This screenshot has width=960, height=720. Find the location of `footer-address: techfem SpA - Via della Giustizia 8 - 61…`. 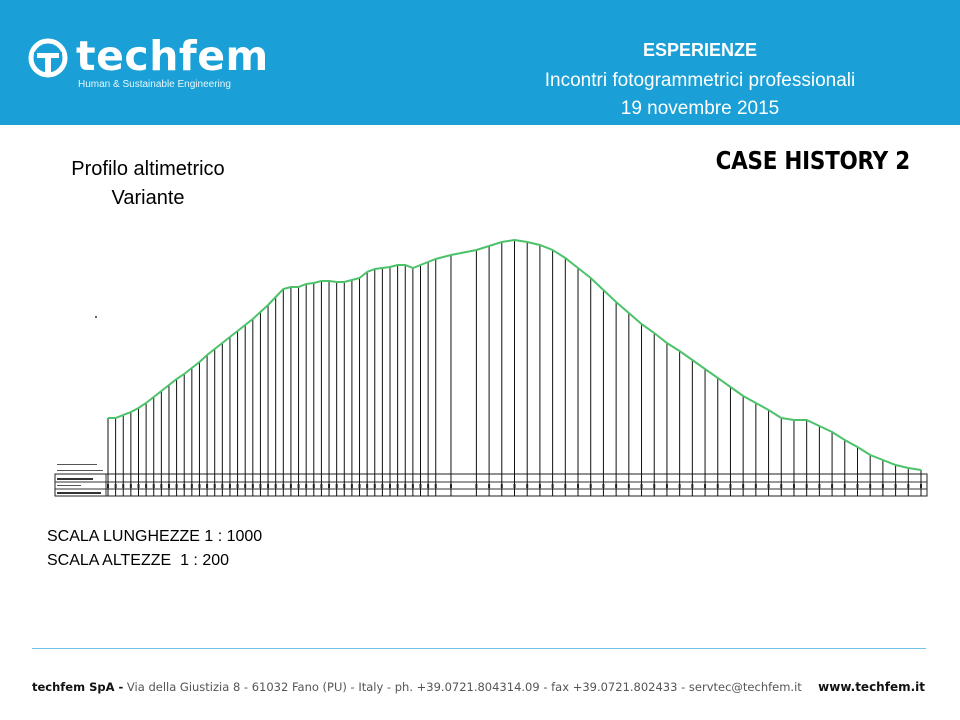

footer-address: techfem SpA - Via della Giustizia 8 - 61… is located at coordinates (417, 687).